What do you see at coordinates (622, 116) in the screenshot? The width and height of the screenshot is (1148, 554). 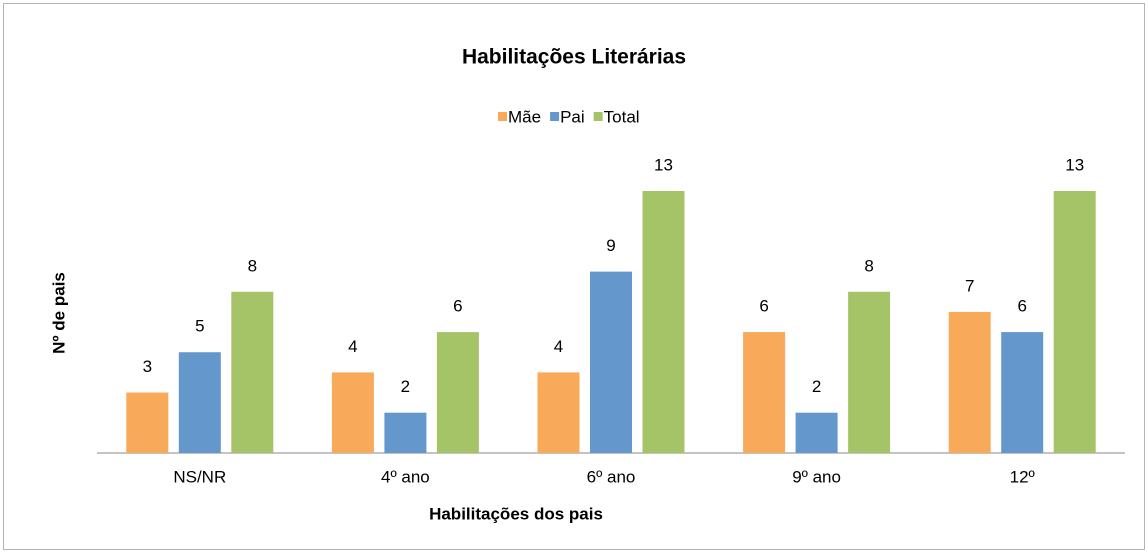 I see `legend-label: Total` at bounding box center [622, 116].